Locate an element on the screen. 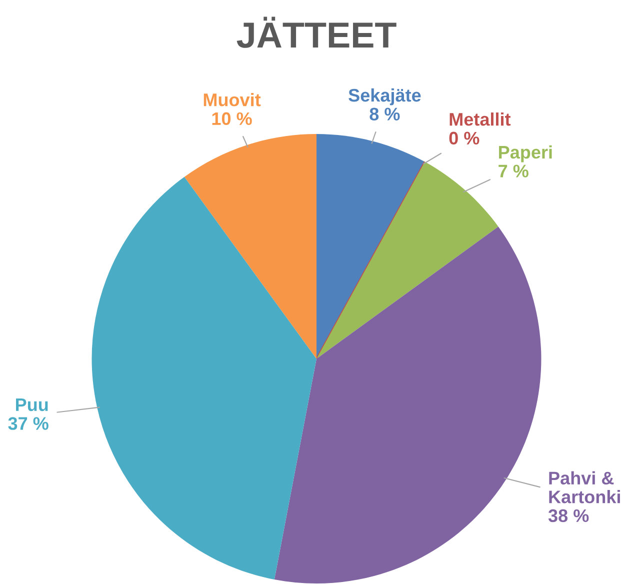 The height and width of the screenshot is (588, 633). category-label: Metallit is located at coordinates (480, 119).